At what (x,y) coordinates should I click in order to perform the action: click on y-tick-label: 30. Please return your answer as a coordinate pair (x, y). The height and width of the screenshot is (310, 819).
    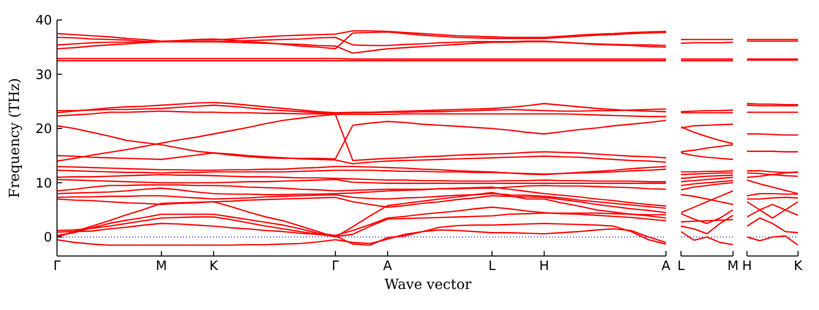
    Looking at the image, I should click on (43, 75).